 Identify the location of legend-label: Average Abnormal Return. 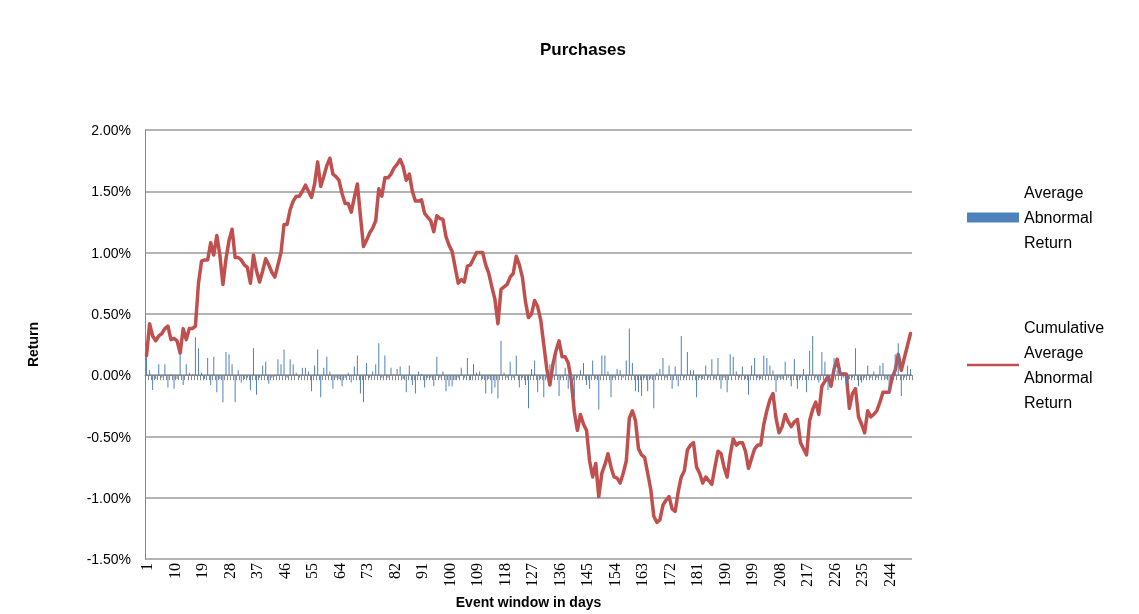
(1060, 217).